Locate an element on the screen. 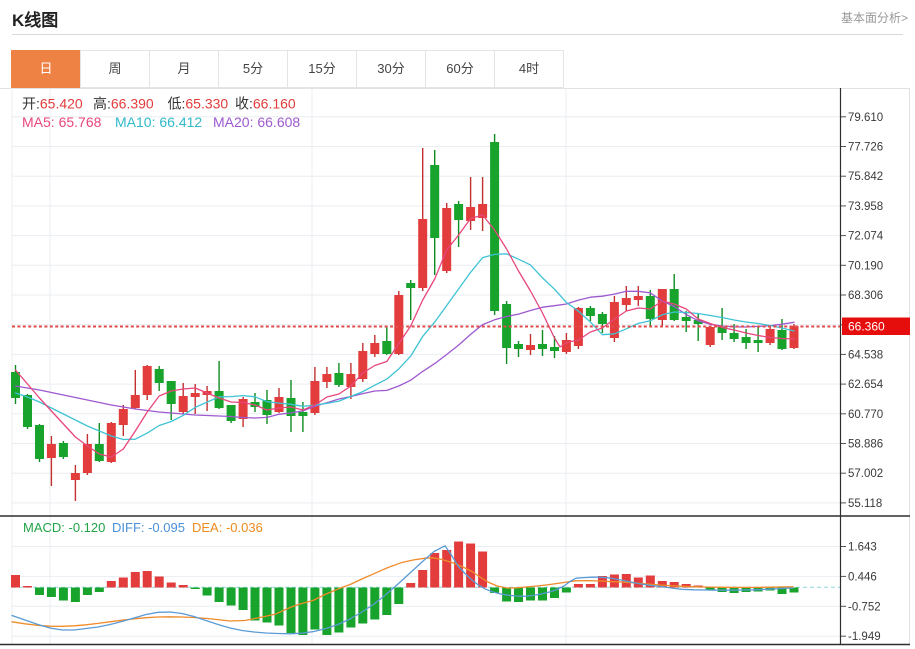 This screenshot has width=915, height=649. svg-text: 77.726 is located at coordinates (865, 148).